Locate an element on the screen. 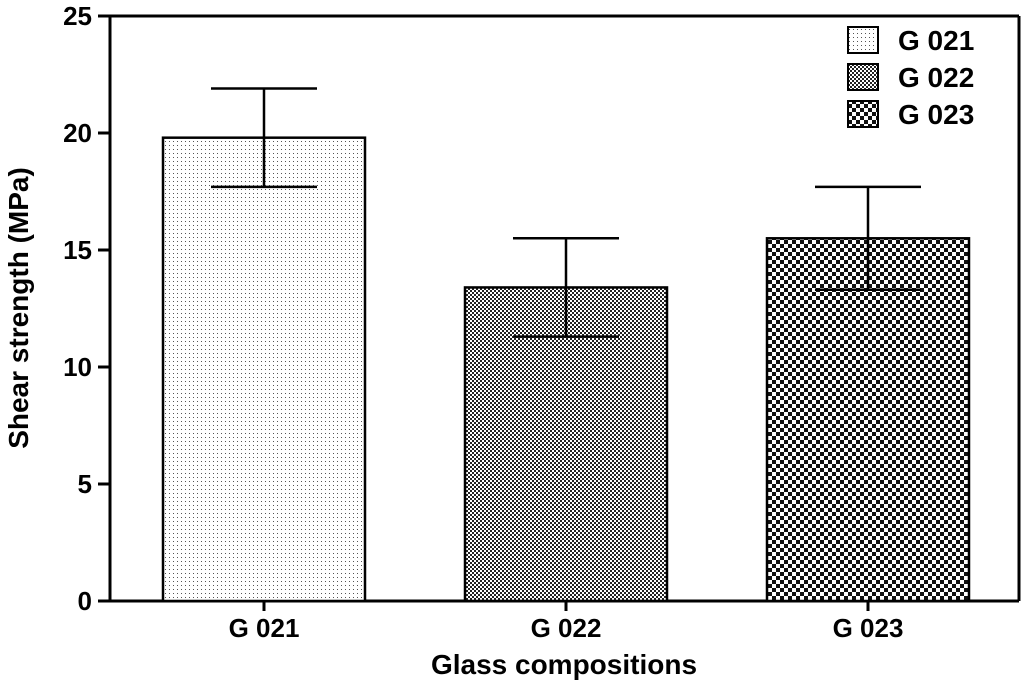  y-tick-label: 0 is located at coordinates (85, 601).